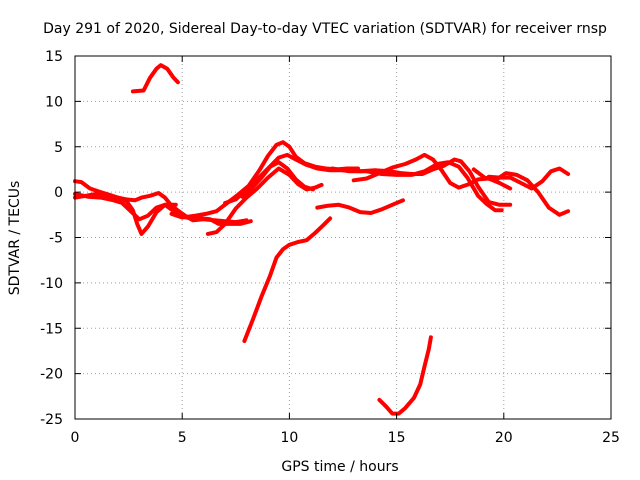  What do you see at coordinates (51, 375) in the screenshot?
I see `y-tick-label: -20` at bounding box center [51, 375].